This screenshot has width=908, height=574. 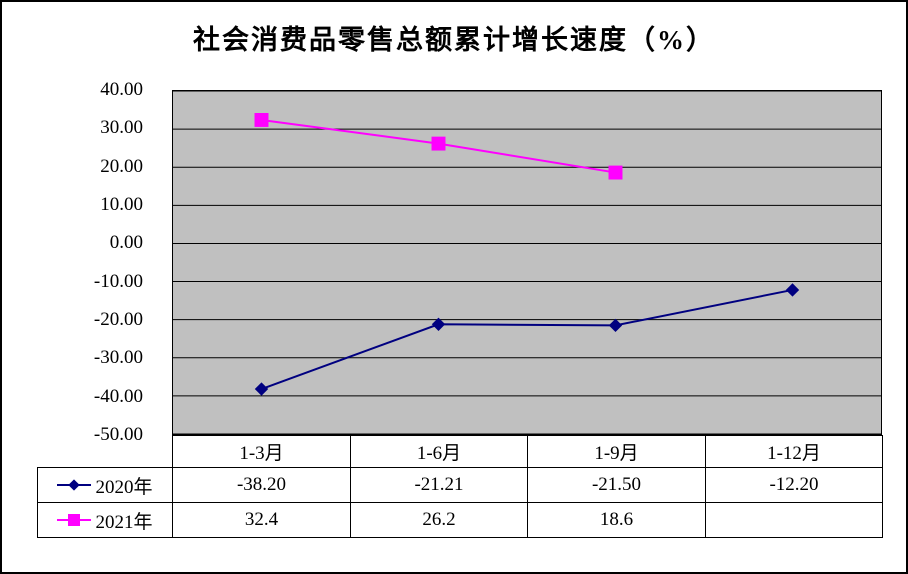 What do you see at coordinates (794, 451) in the screenshot?
I see `category-header: 1-12月` at bounding box center [794, 451].